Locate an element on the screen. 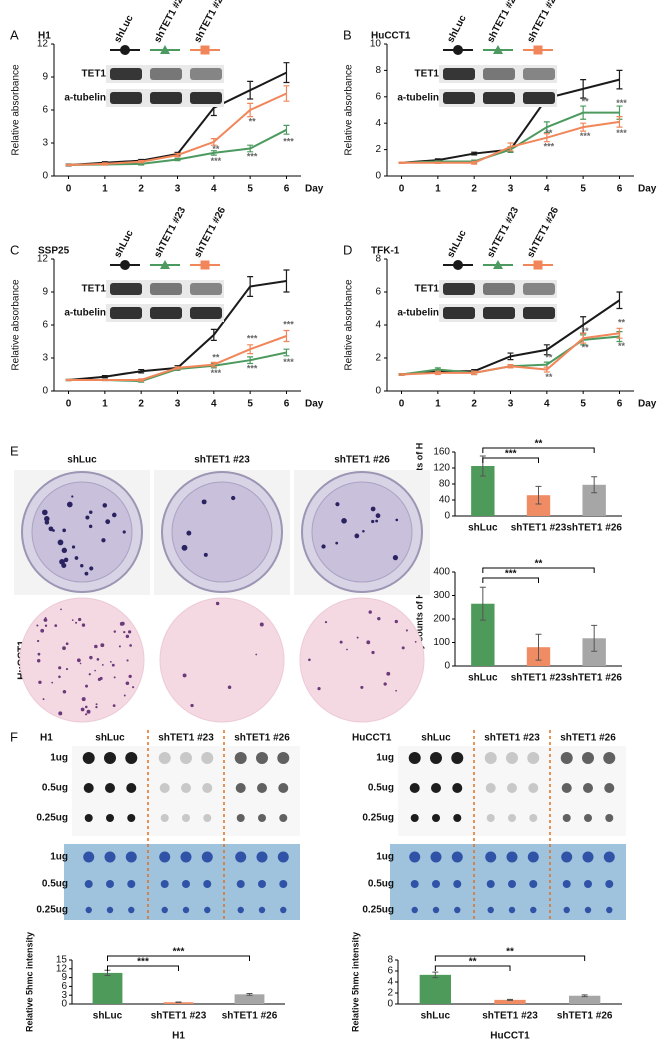 The height and width of the screenshot is (1050, 666). y-tick-label: 12 is located at coordinates (43, 259).